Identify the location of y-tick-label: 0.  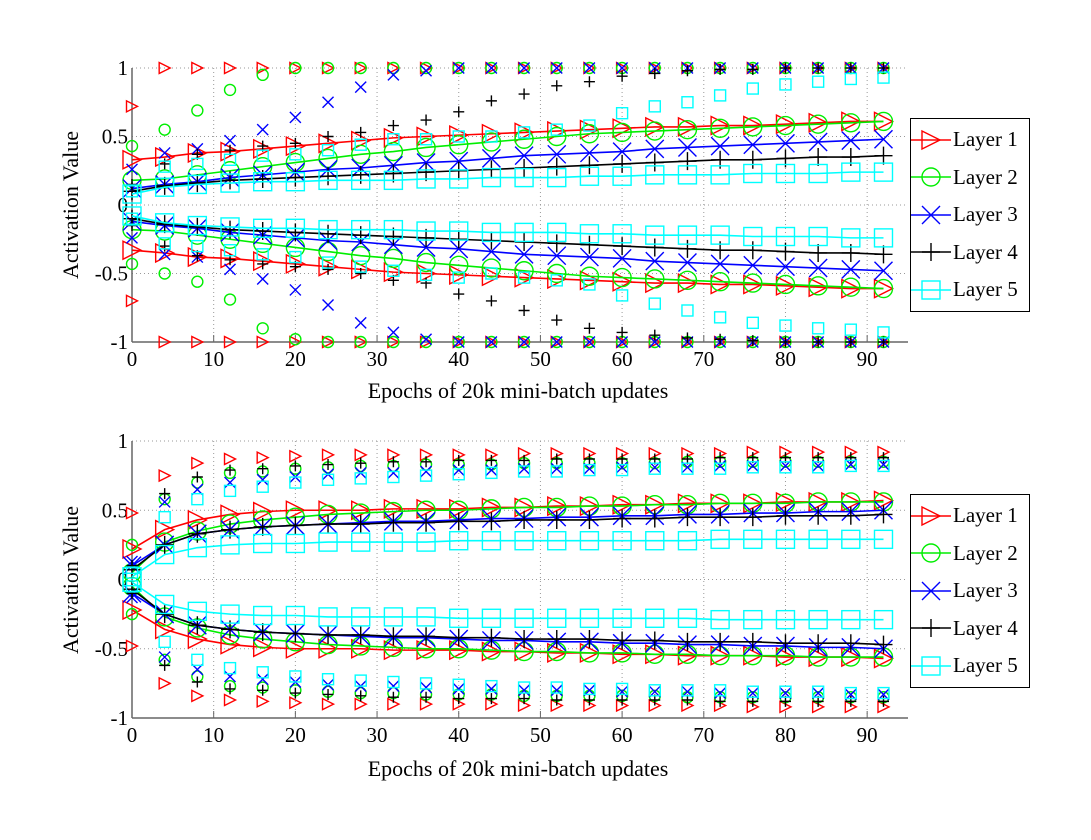
(123, 205).